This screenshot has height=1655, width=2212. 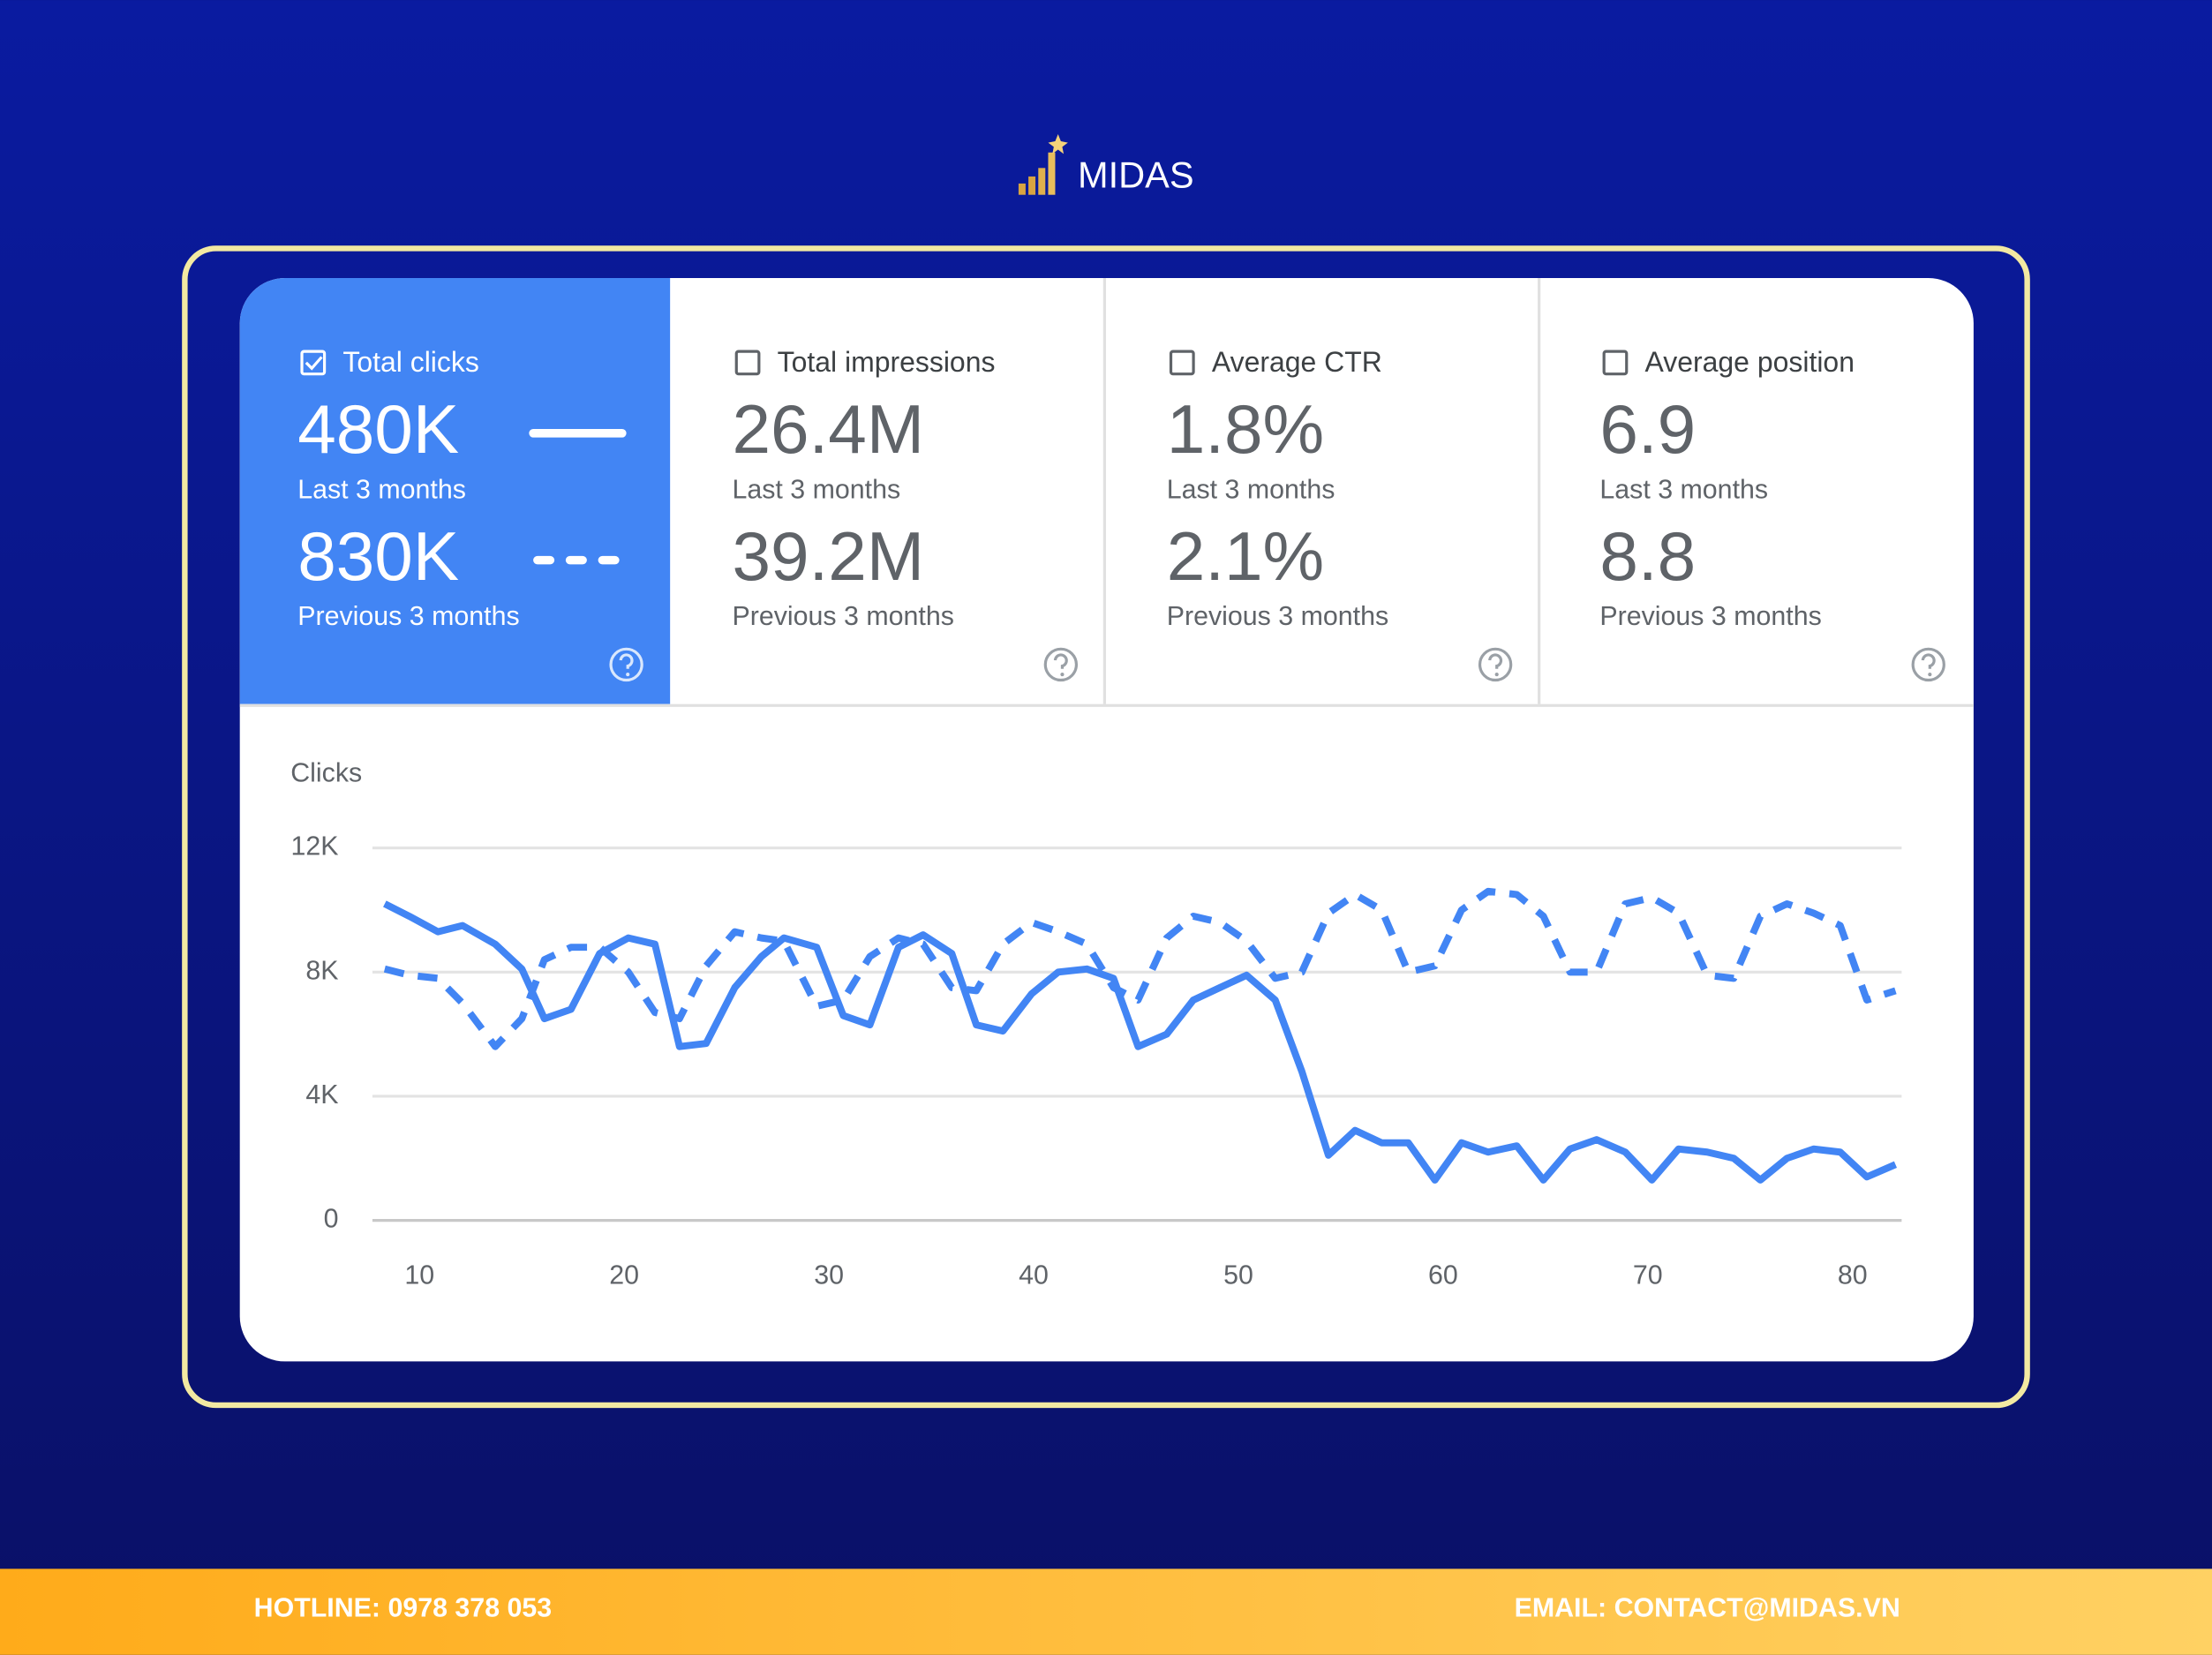 What do you see at coordinates (315, 846) in the screenshot?
I see `y-tick-label: 12K` at bounding box center [315, 846].